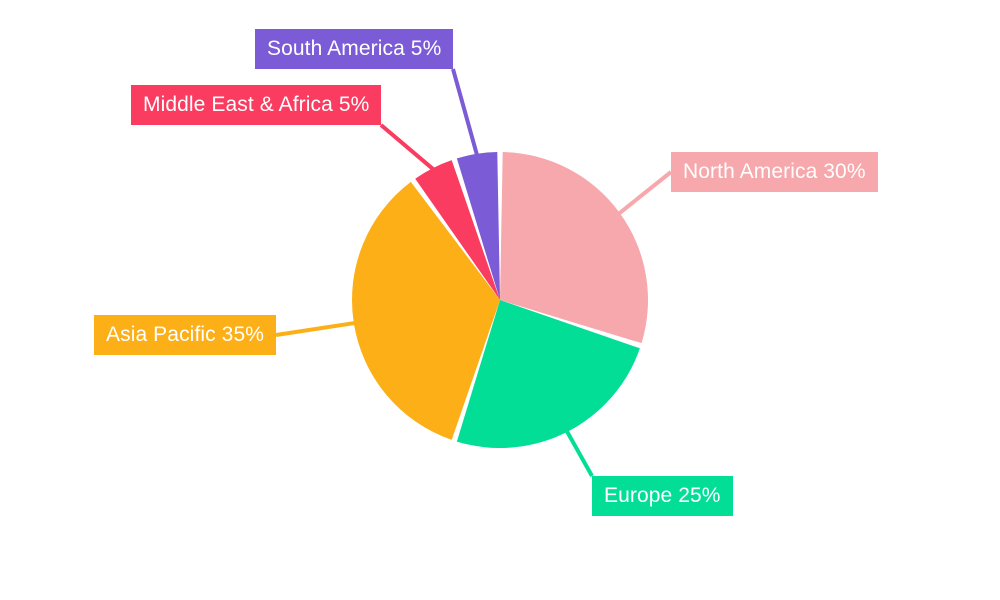 Image resolution: width=1000 pixels, height=600 pixels. What do you see at coordinates (185, 335) in the screenshot?
I see `slice-label-asia-pacific: Asia Pacific 35%` at bounding box center [185, 335].